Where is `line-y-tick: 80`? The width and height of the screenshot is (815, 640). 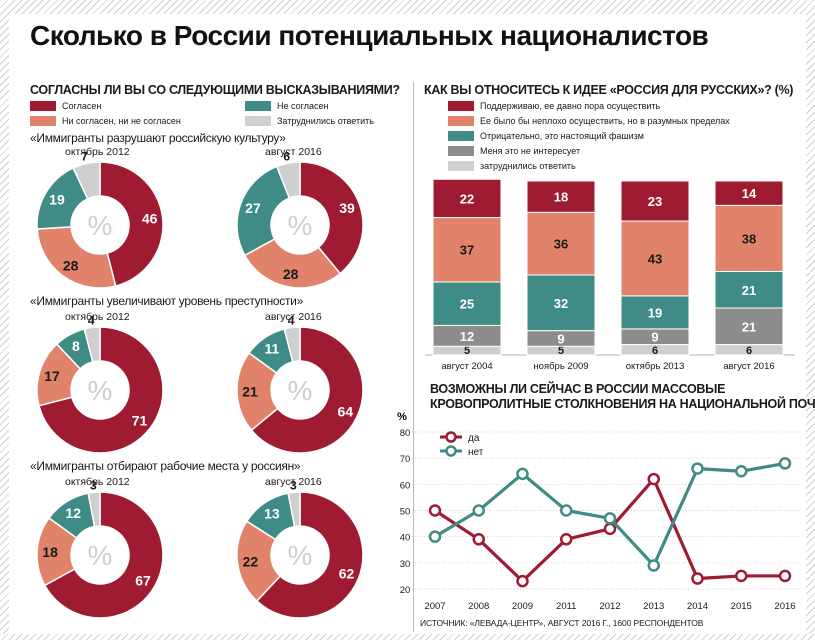
line-y-tick: 80 is located at coordinates (405, 433).